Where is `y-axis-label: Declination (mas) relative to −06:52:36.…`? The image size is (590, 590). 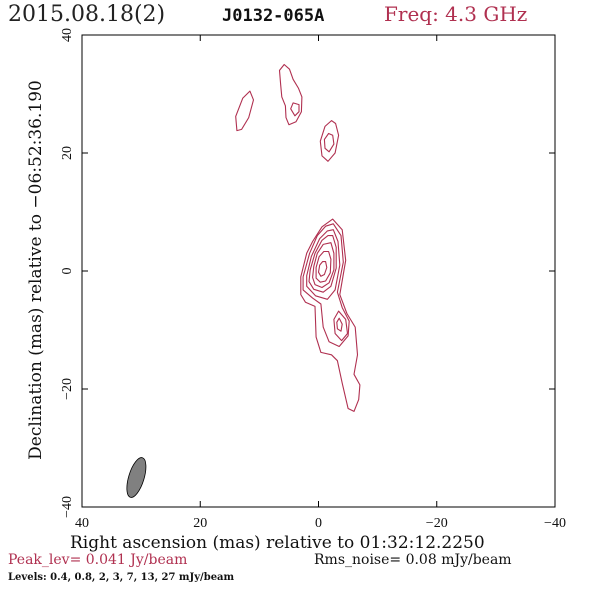 y-axis-label: Declination (mas) relative to −06:52:36.… is located at coordinates (36, 270).